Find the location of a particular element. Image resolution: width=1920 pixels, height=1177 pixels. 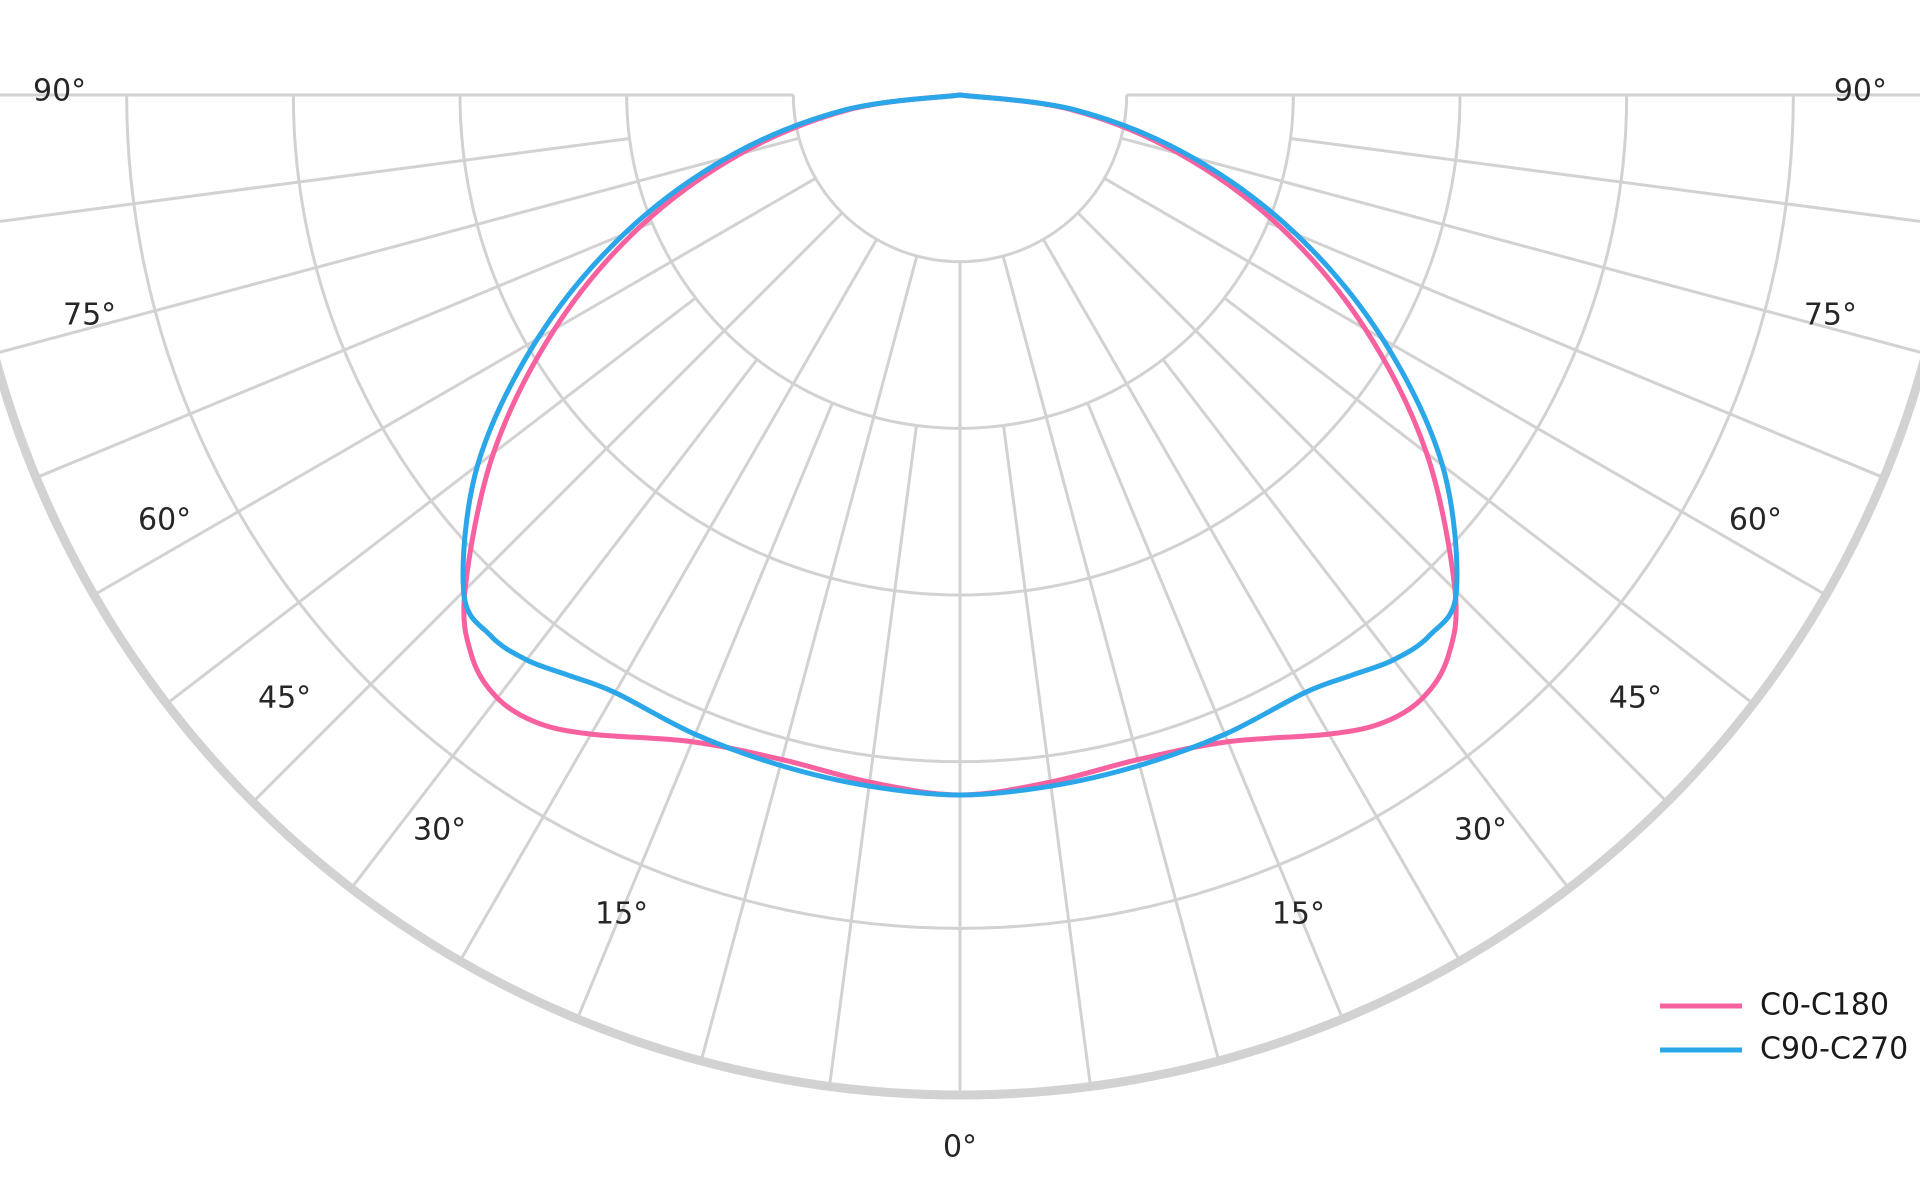

axis-label-left-90deg: 90° is located at coordinates (59, 91).